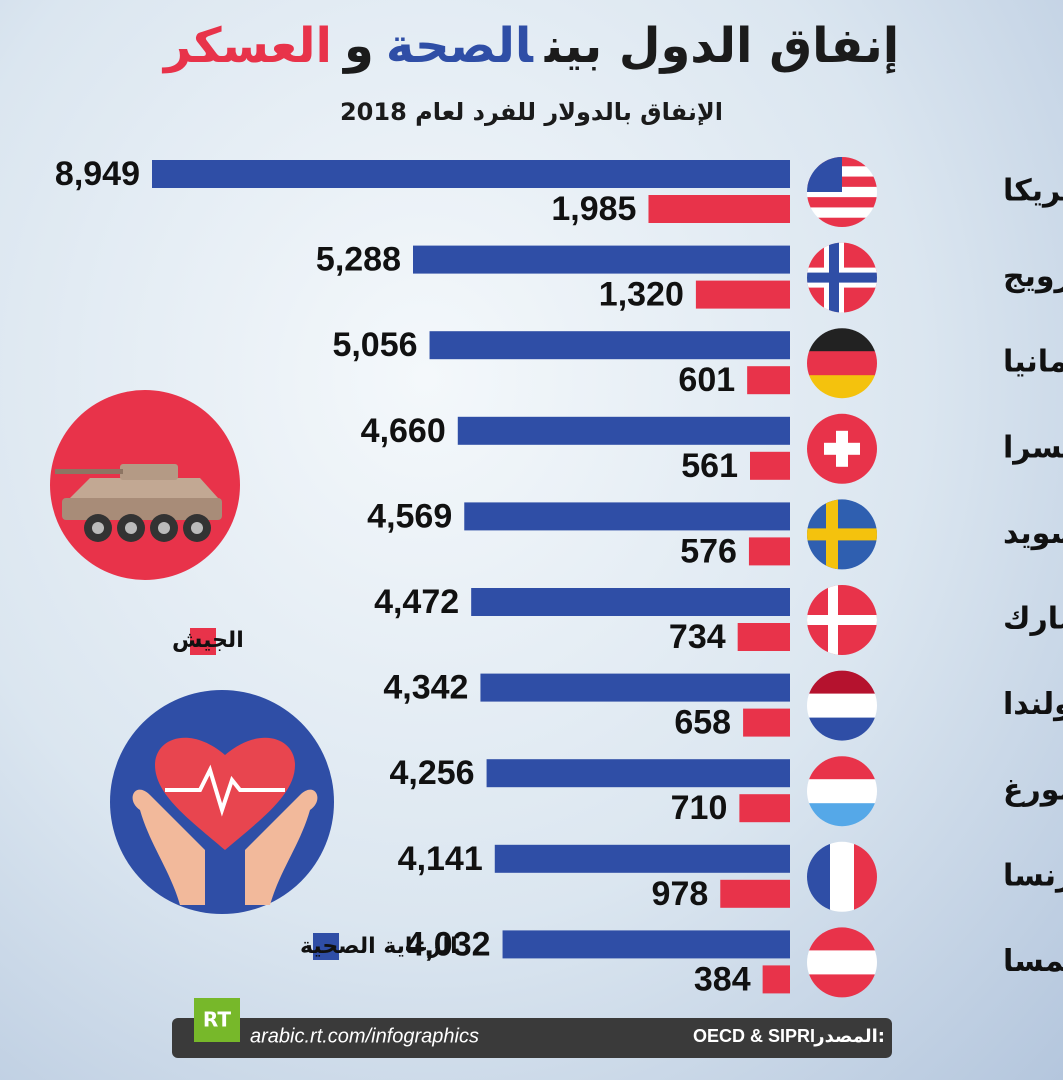 This screenshot has width=1063, height=1080. What do you see at coordinates (359, 46) in the screenshot?
I see `title-part: و` at bounding box center [359, 46].